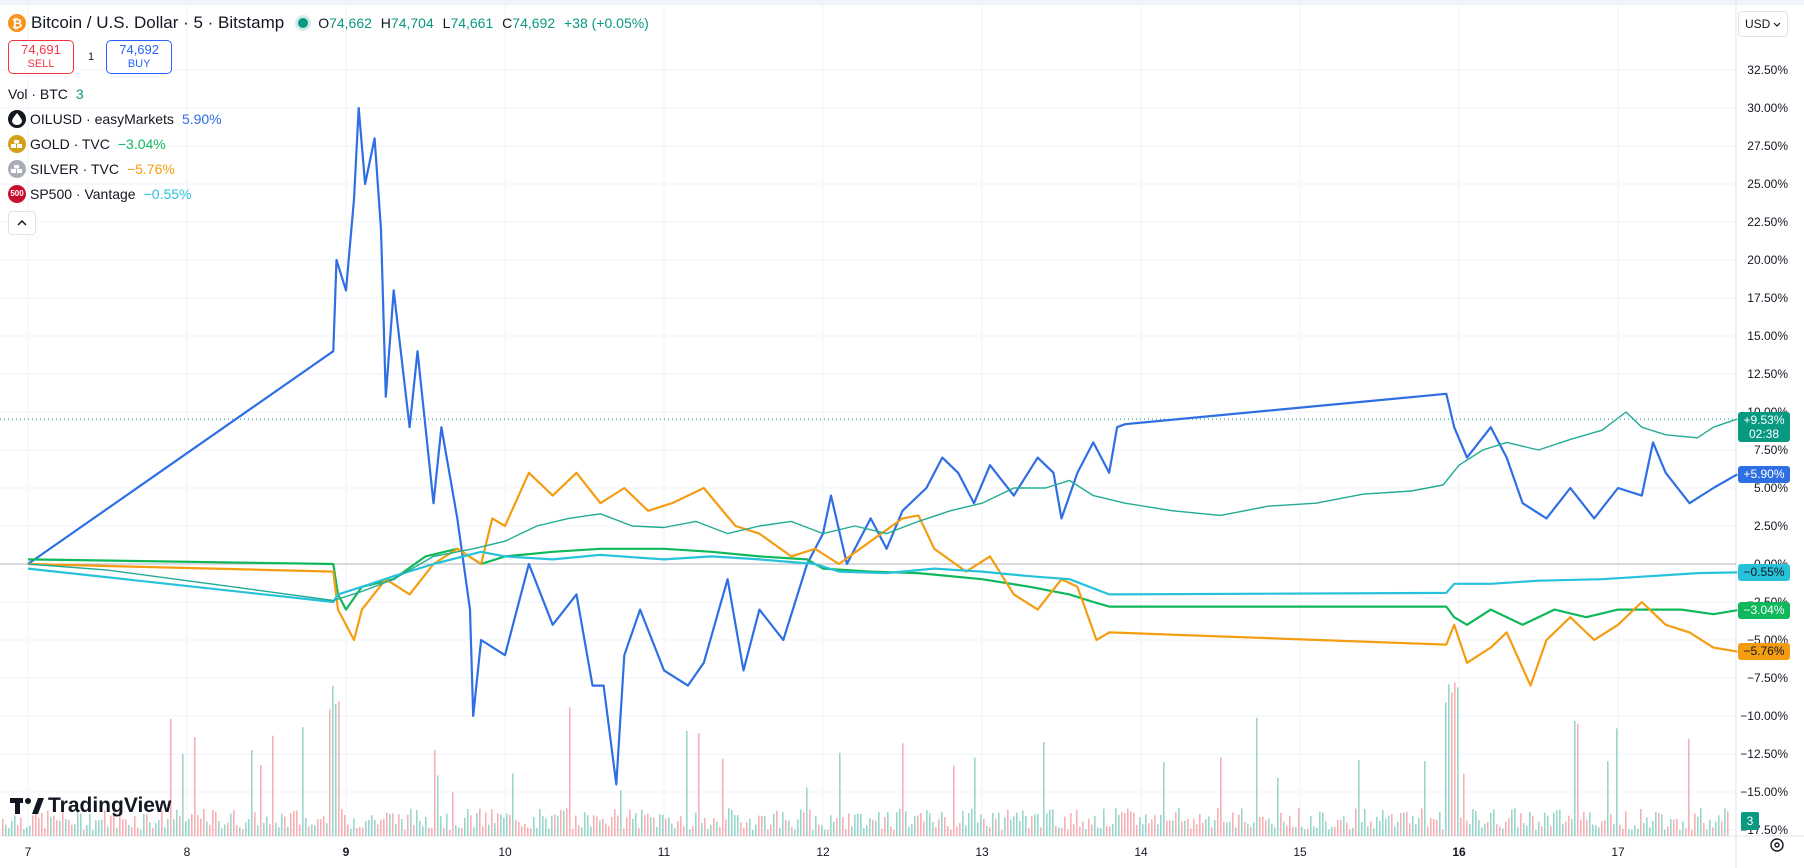 This screenshot has width=1804, height=868. Describe the element at coordinates (331, 168) in the screenshot. I see `compare-row-silver: SILVER · TVC −5.76%` at that location.